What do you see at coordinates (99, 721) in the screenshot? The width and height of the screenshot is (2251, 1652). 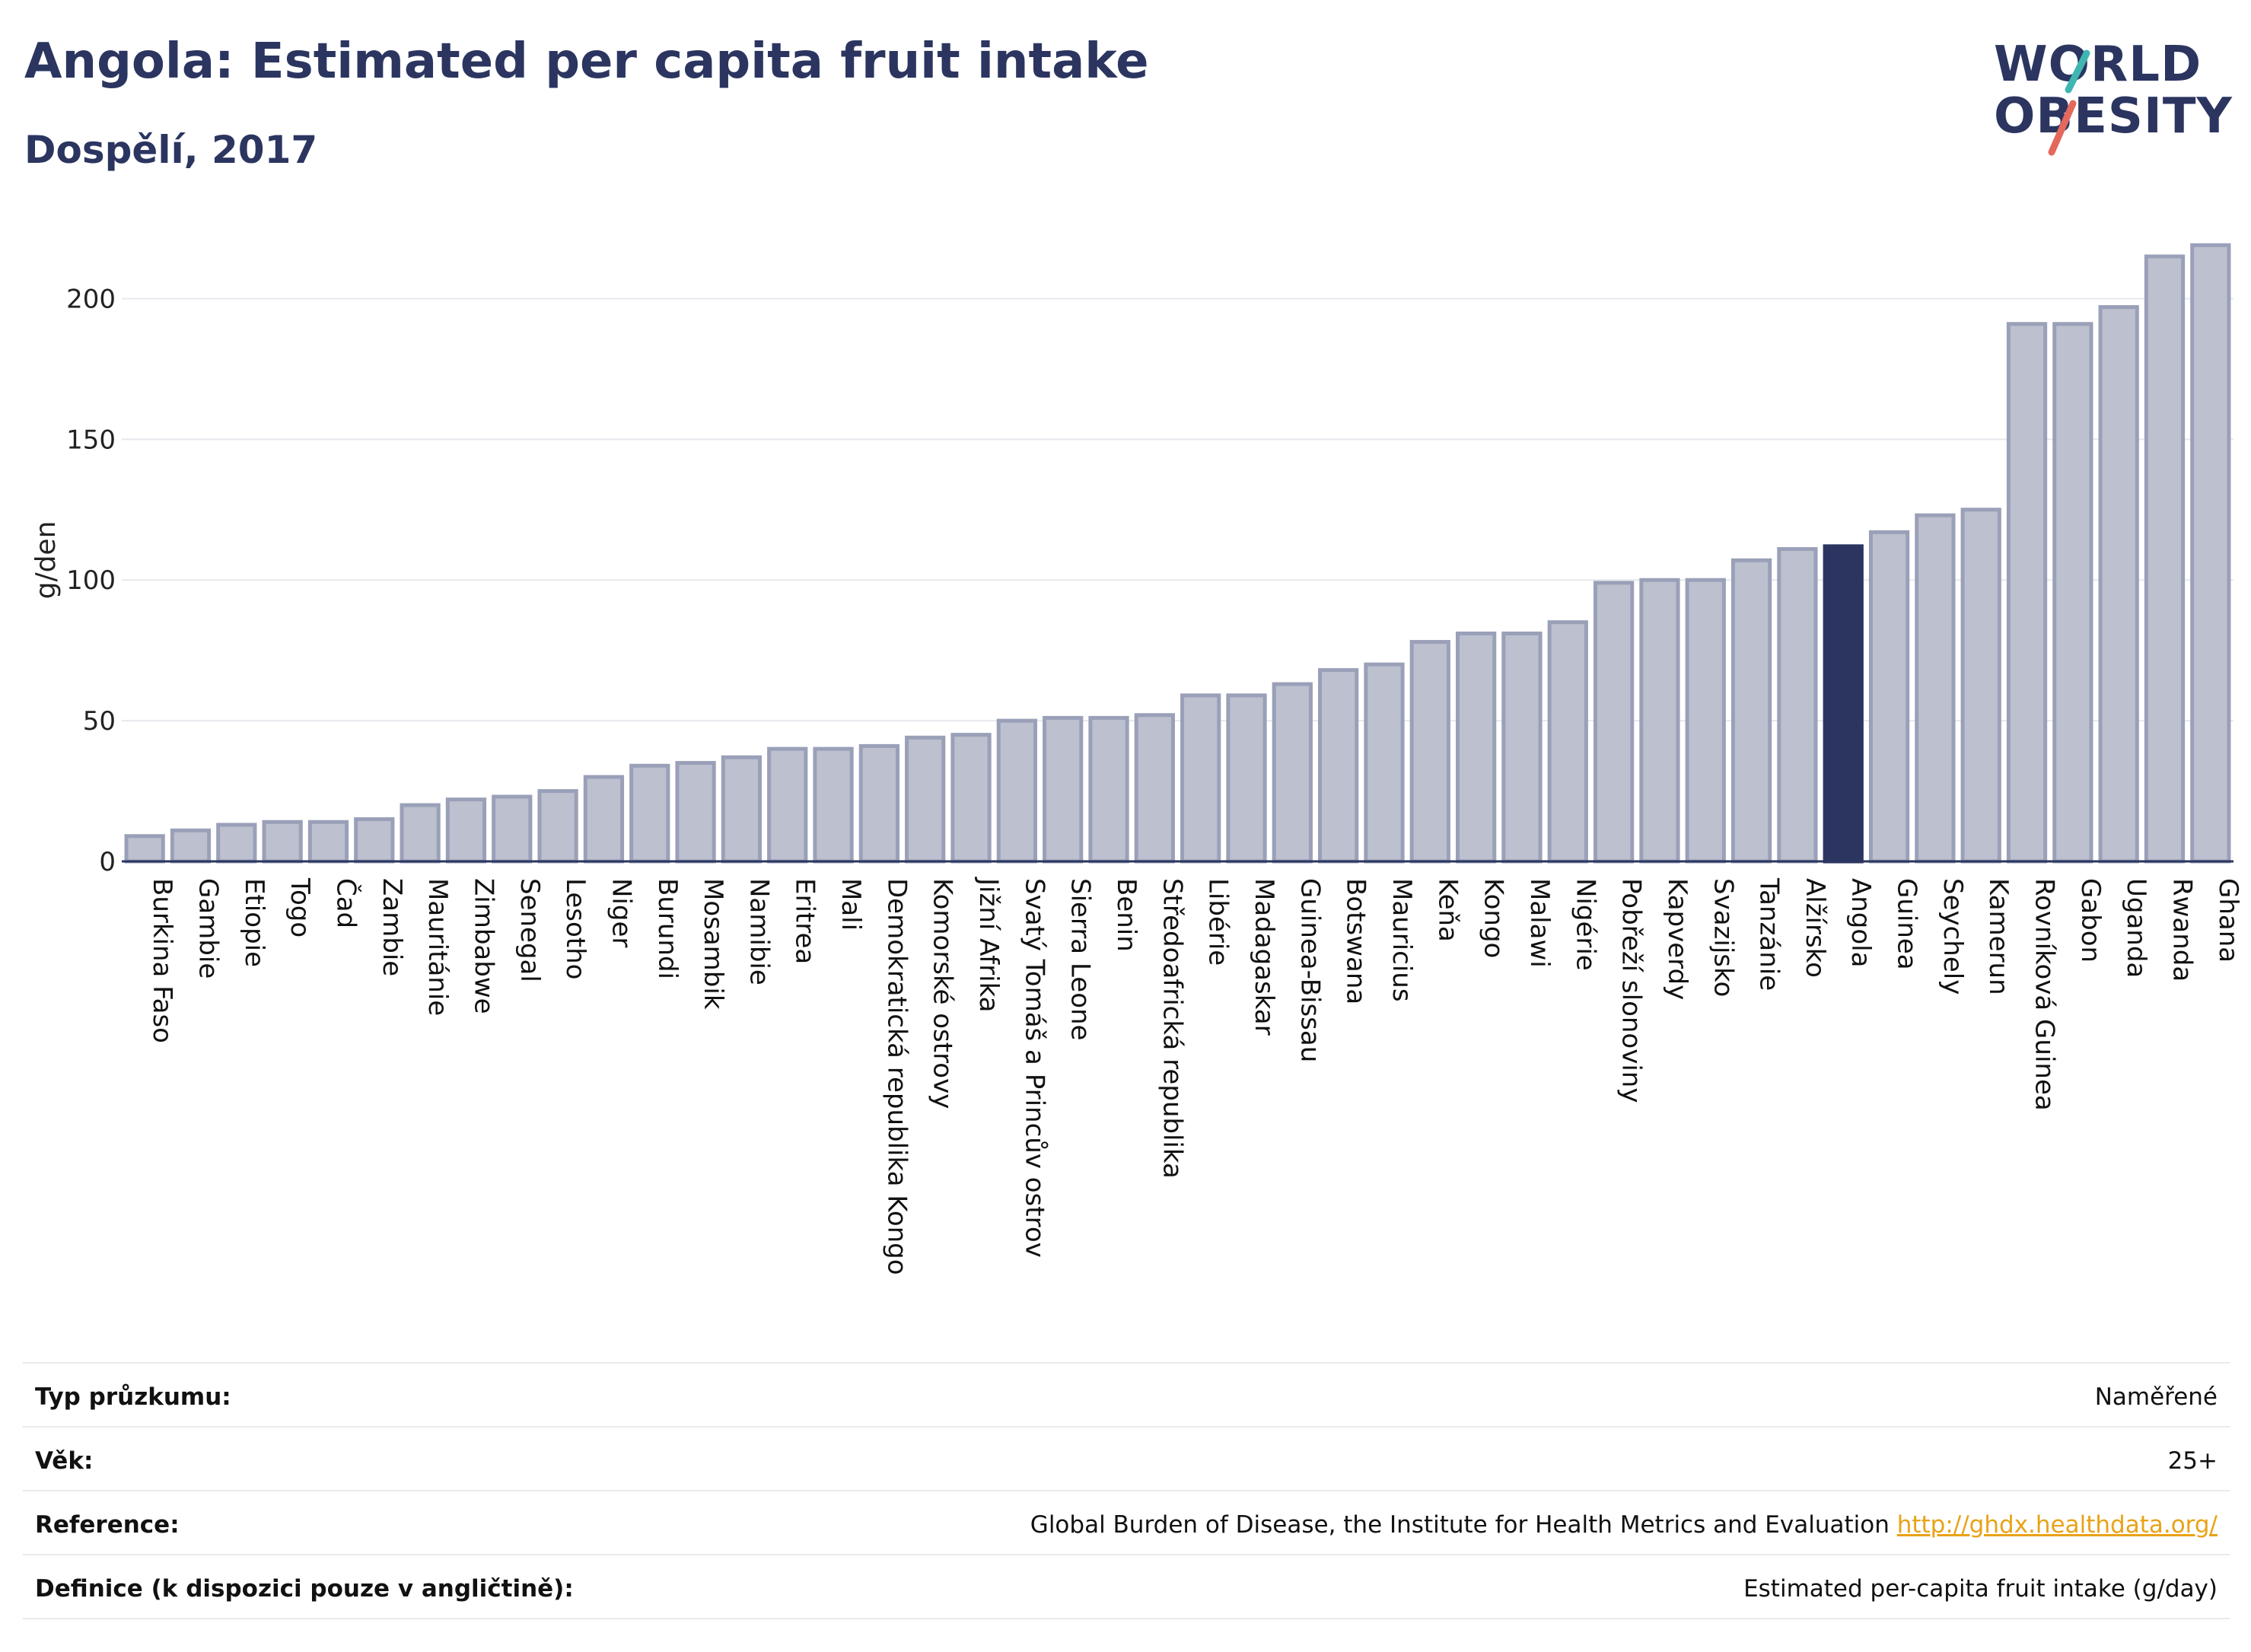 I see `y-tick-label: 50` at bounding box center [99, 721].